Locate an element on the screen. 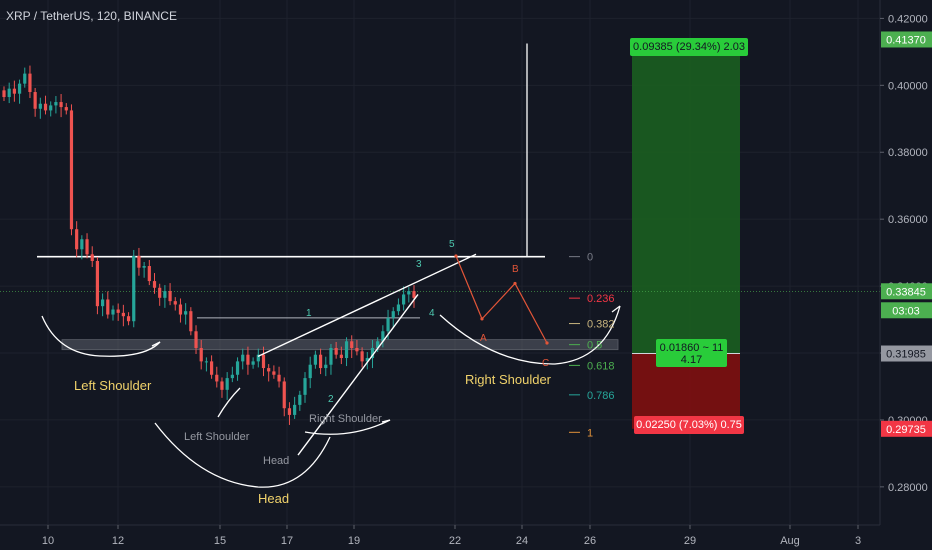  right-shoulder-arc is located at coordinates (530, 335).